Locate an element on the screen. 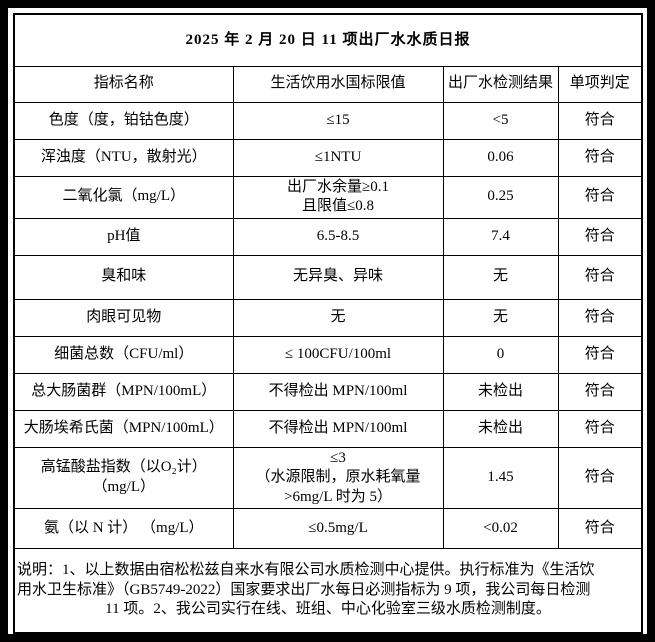  limit-cell: 无异臭、异味 is located at coordinates (338, 277).